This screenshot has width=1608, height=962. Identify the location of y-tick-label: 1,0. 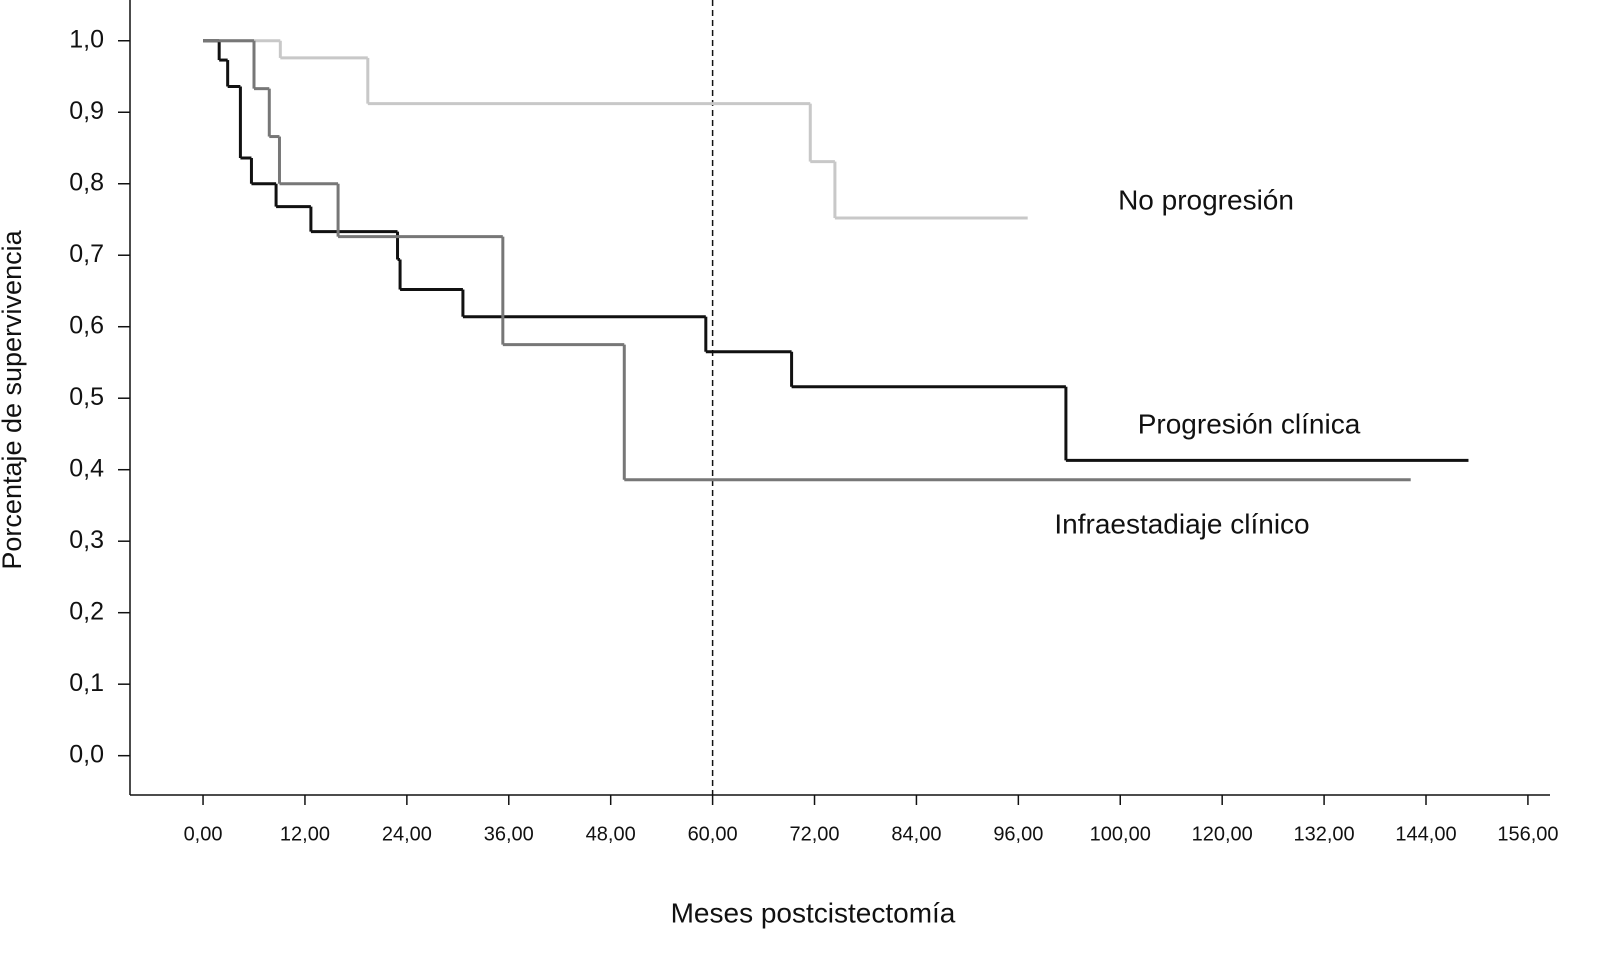
(86, 39).